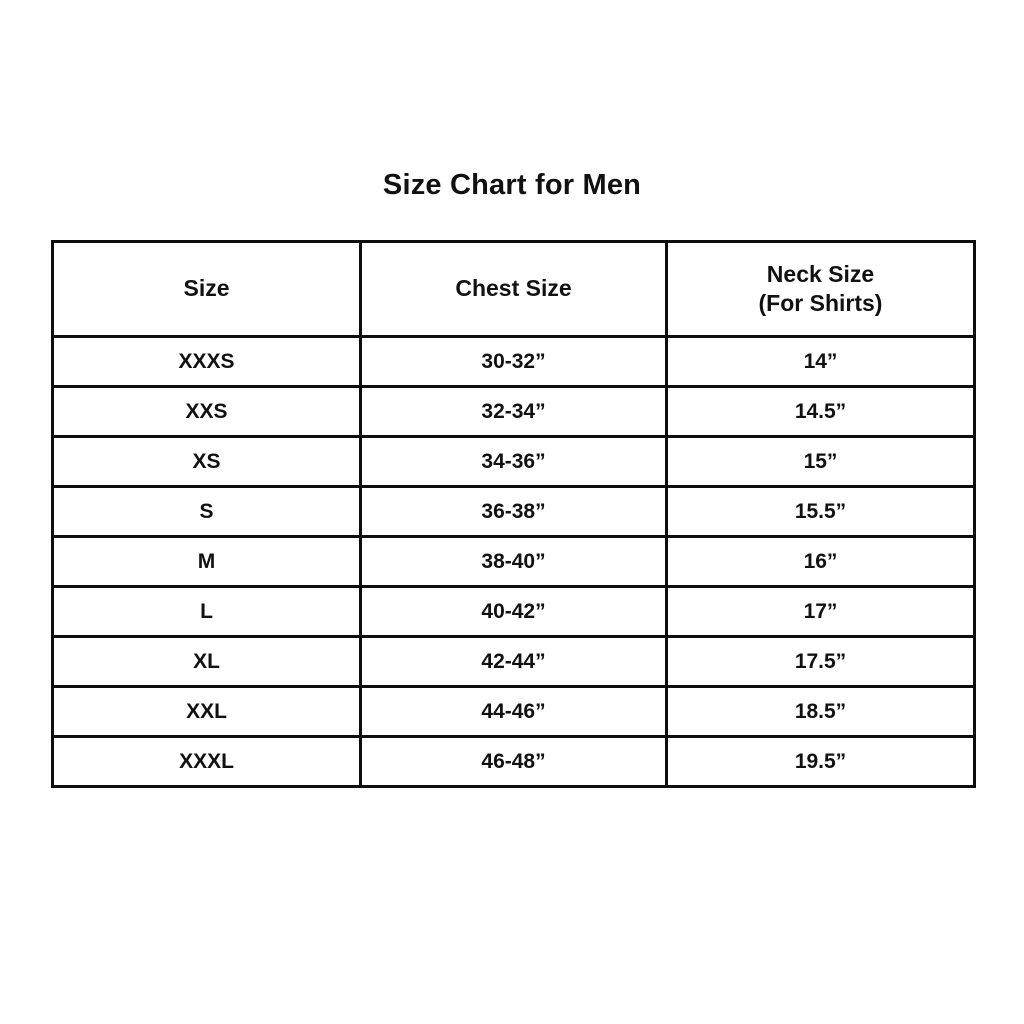 This screenshot has width=1024, height=1024. What do you see at coordinates (820, 289) in the screenshot?
I see `column-header-neck-size: Neck Size (For Shirts)` at bounding box center [820, 289].